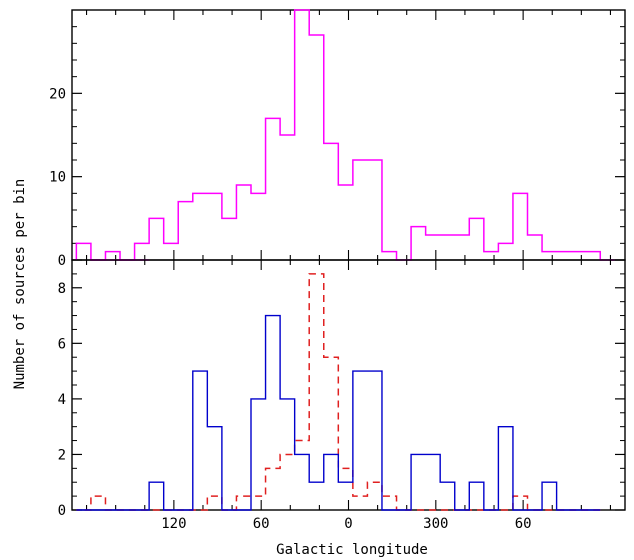 The height and width of the screenshot is (560, 634). What do you see at coordinates (62, 289) in the screenshot?
I see `bottom-y-tick-label: 8` at bounding box center [62, 289].